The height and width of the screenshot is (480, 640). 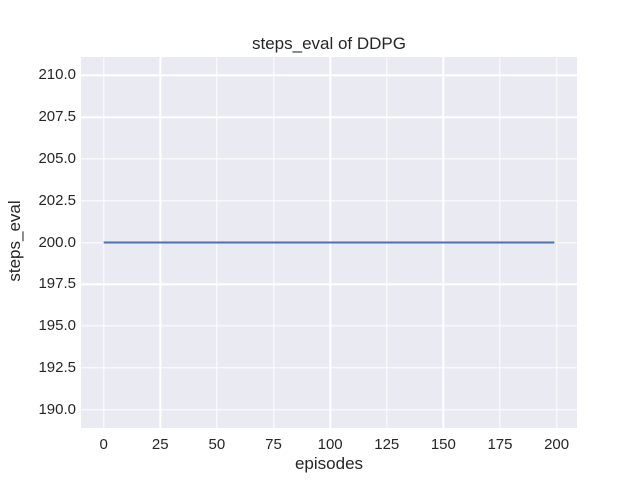 What do you see at coordinates (500, 444) in the screenshot?
I see `x-tick-label: 175` at bounding box center [500, 444].